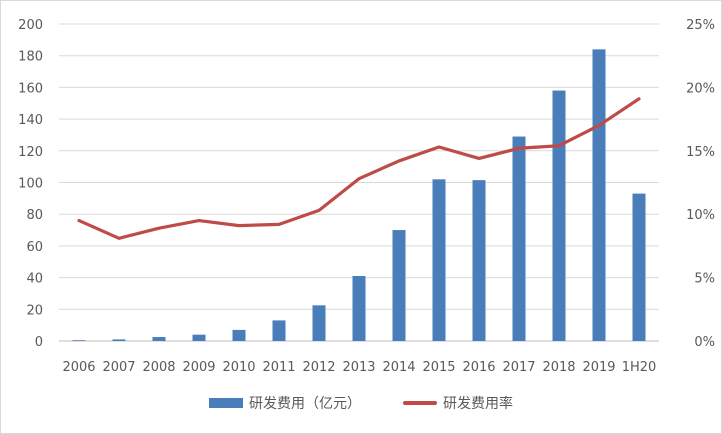 The image size is (722, 434). What do you see at coordinates (198, 367) in the screenshot?
I see `x-axis-tick-label: 2009` at bounding box center [198, 367].